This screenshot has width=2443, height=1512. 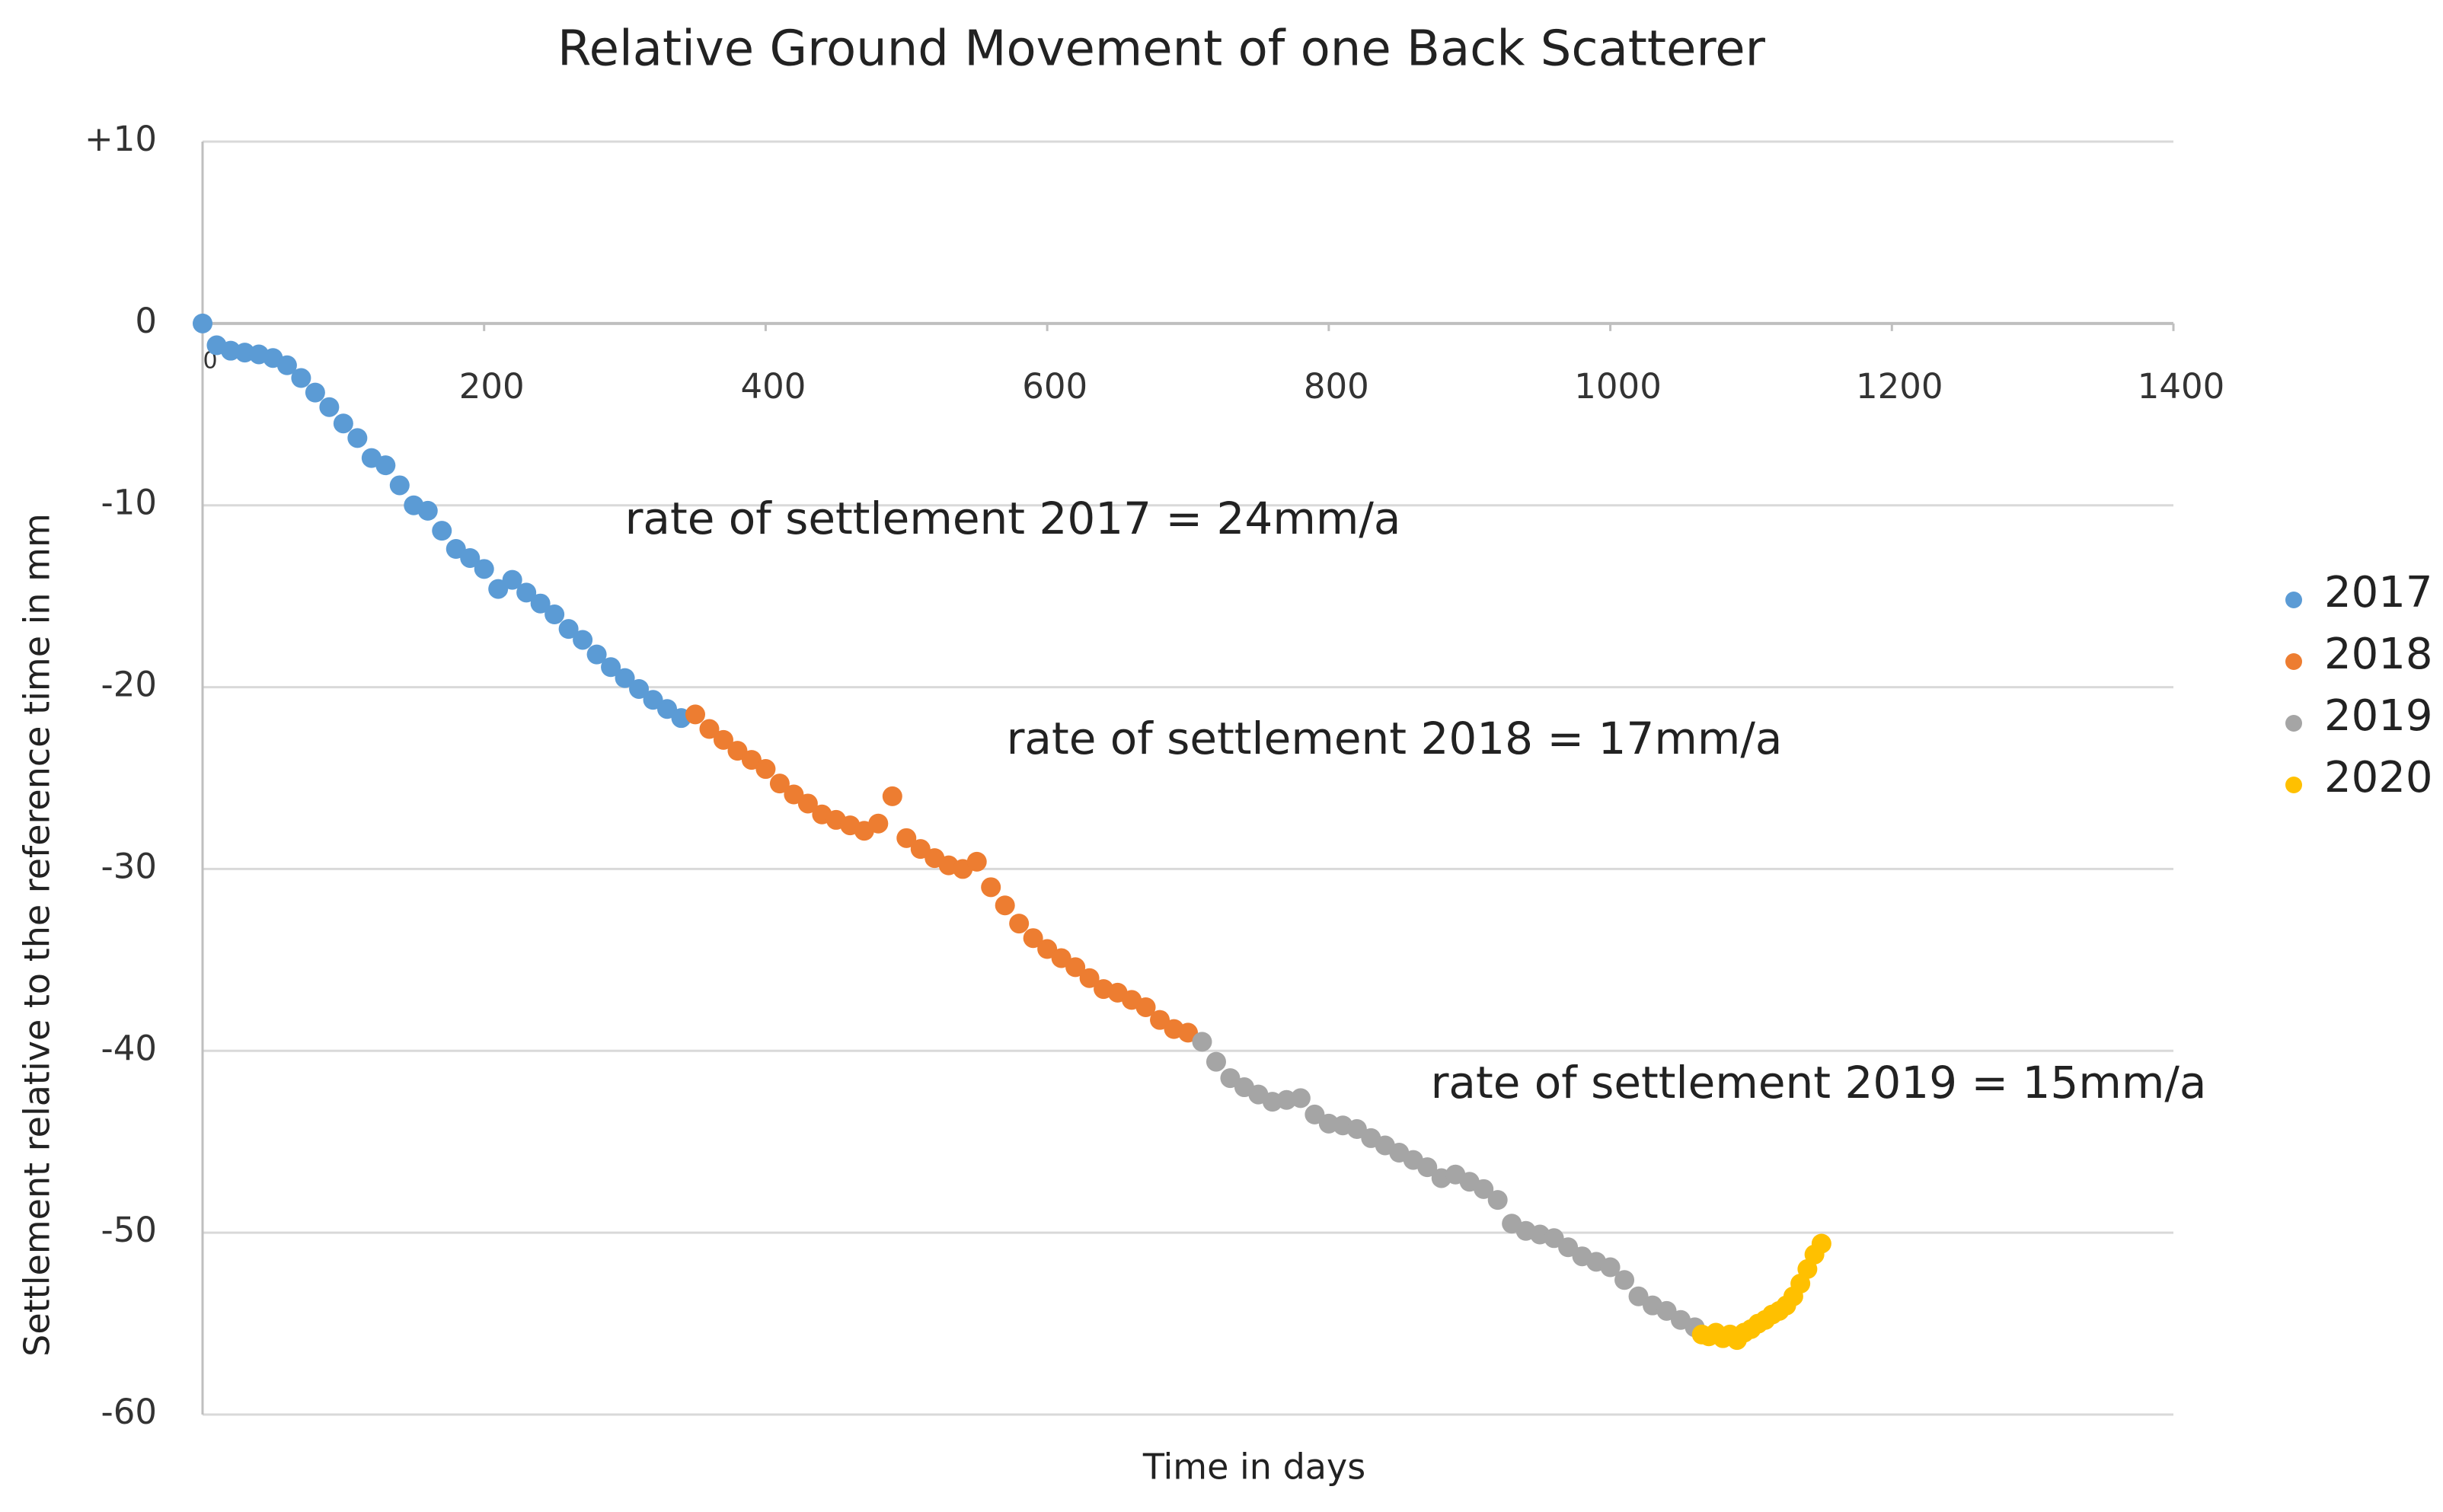 I want to click on x-tick-label: 800, so click(x=1336, y=386).